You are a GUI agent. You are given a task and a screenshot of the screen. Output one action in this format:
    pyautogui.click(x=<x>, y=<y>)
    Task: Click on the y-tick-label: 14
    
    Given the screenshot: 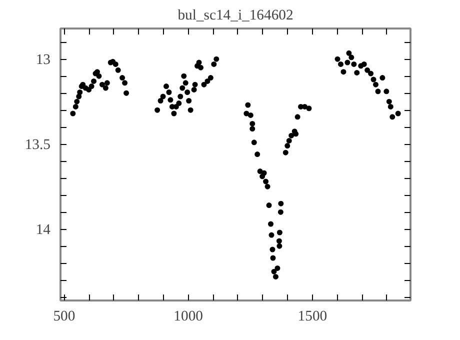 What is the action you would take?
    pyautogui.click(x=44, y=230)
    